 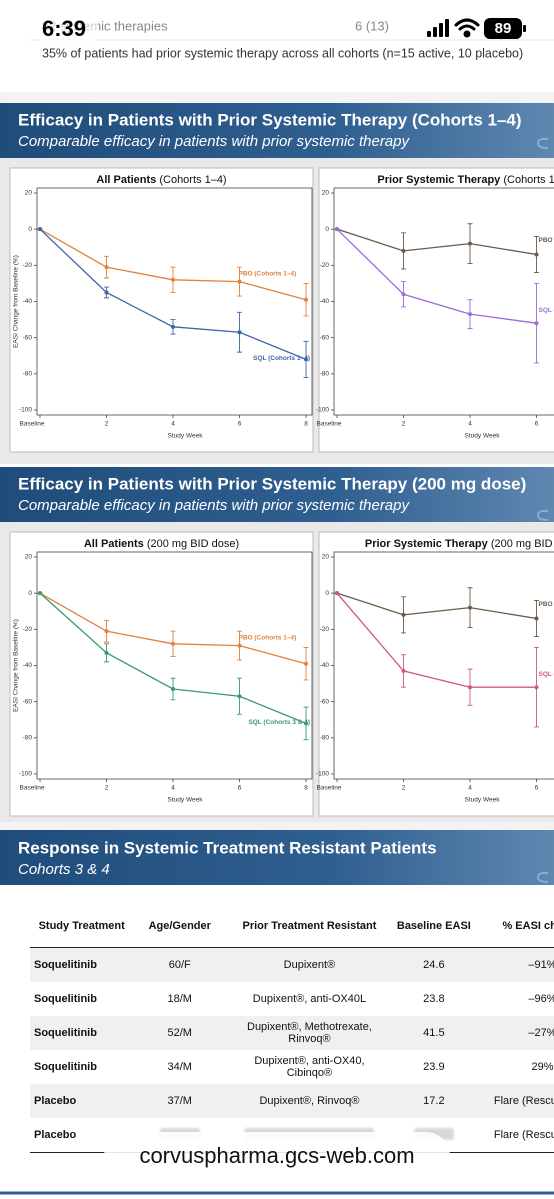 What do you see at coordinates (325, 337) in the screenshot?
I see `y-tick-label: -60` at bounding box center [325, 337].